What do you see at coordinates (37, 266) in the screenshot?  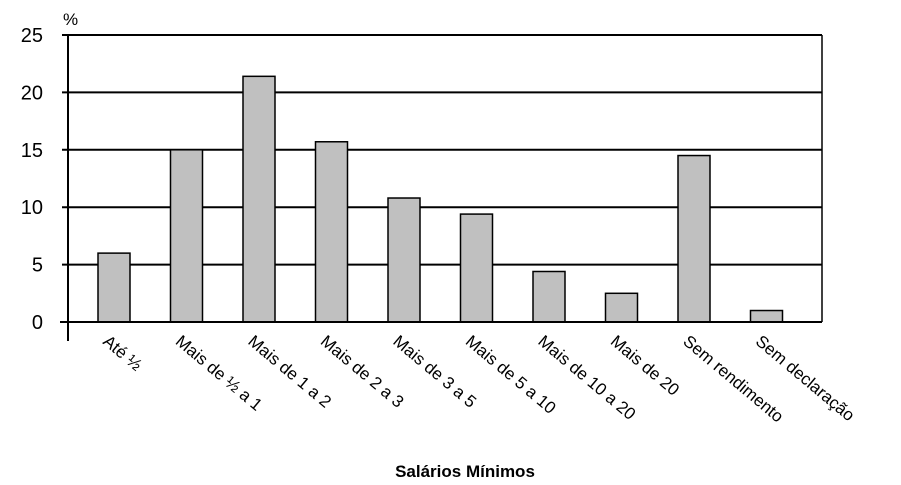 I see `y-tick-label: 5` at bounding box center [37, 266].